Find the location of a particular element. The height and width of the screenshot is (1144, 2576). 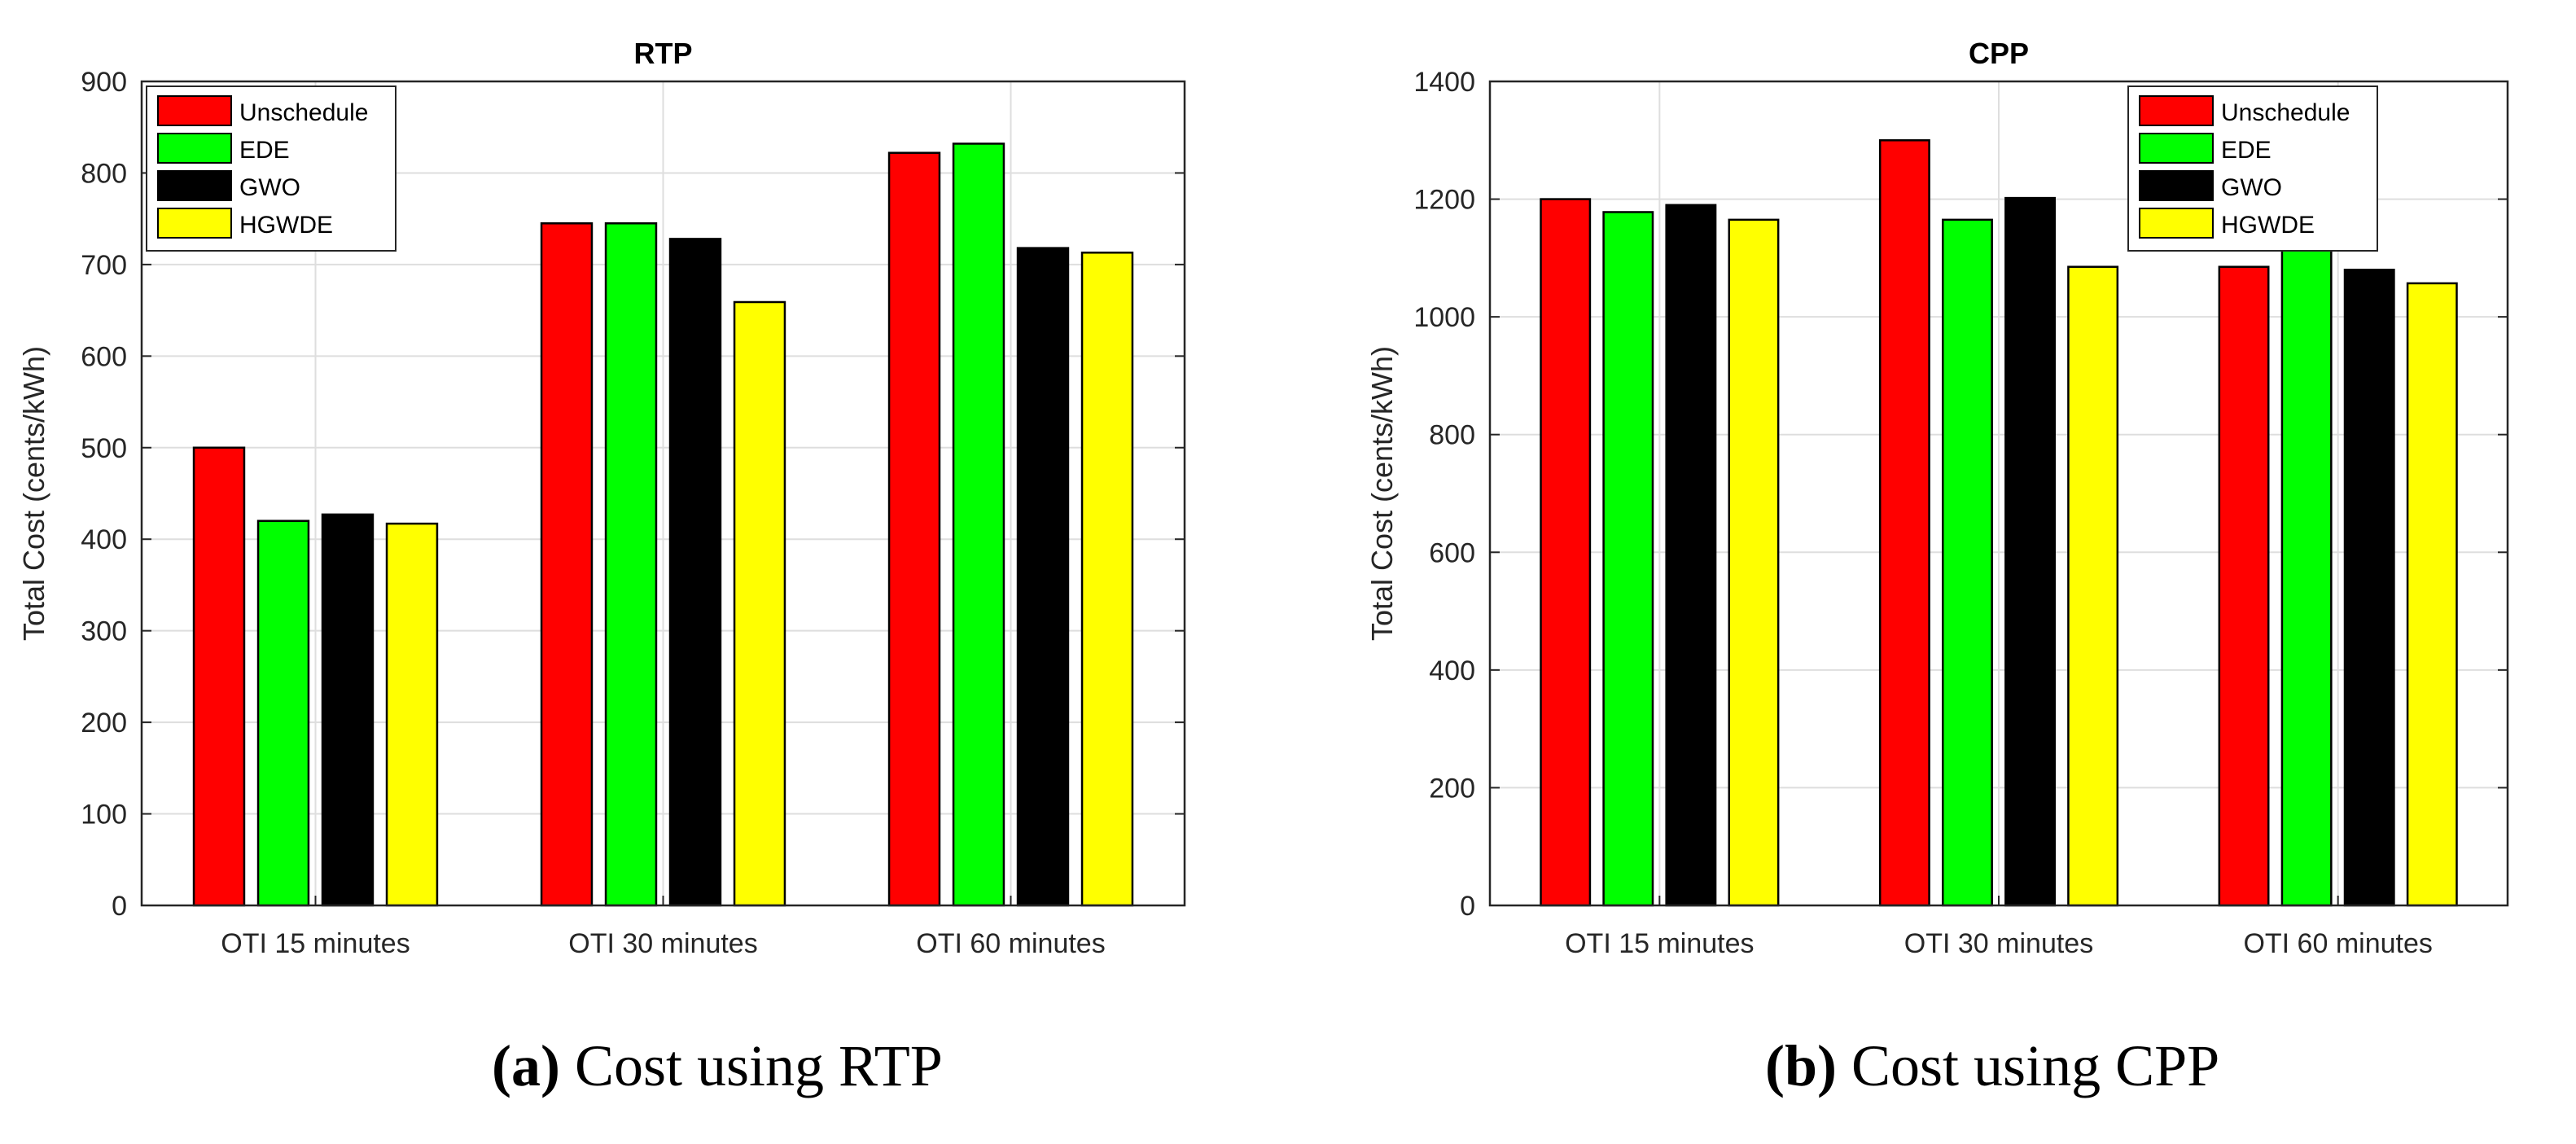

chart-title: RTP is located at coordinates (663, 53).